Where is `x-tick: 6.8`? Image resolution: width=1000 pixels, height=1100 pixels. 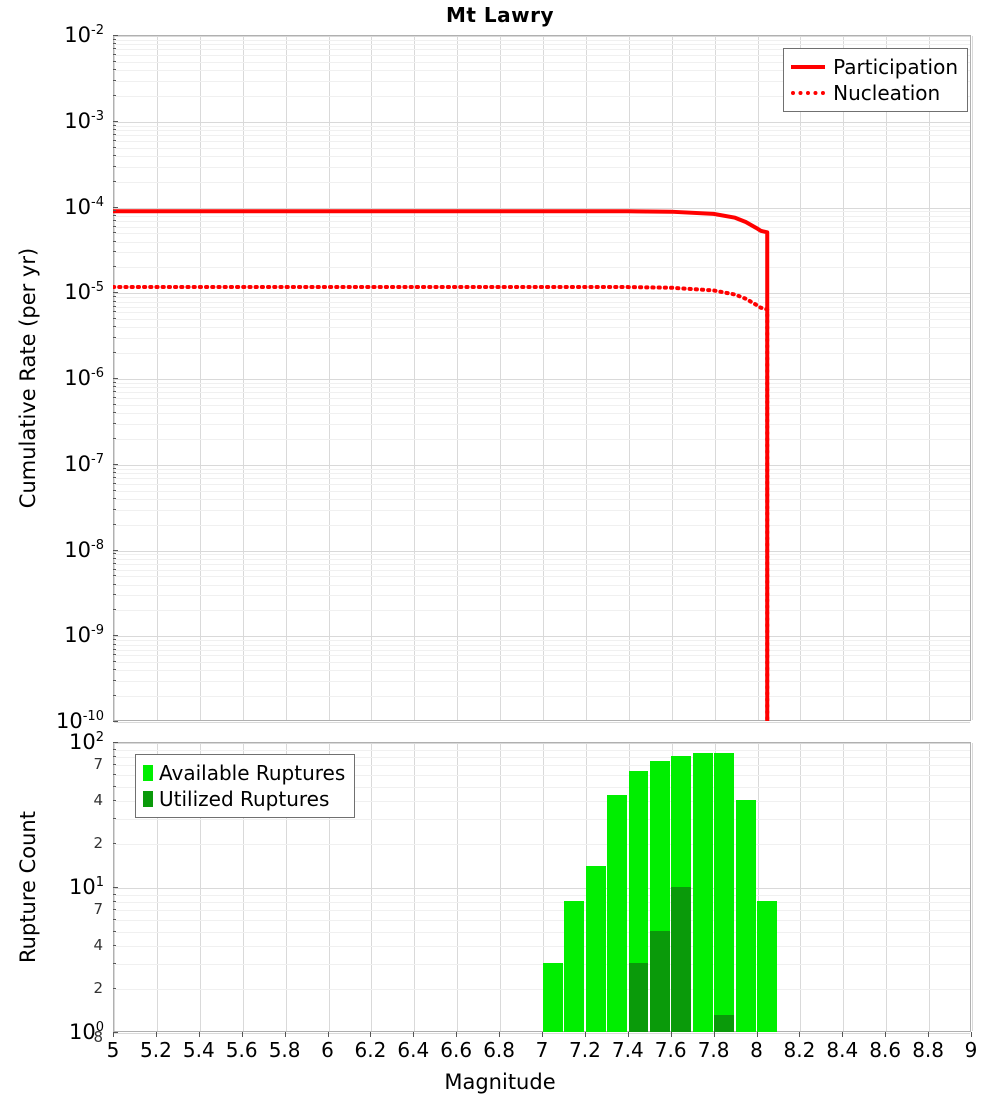
x-tick: 6.8 is located at coordinates (499, 1050).